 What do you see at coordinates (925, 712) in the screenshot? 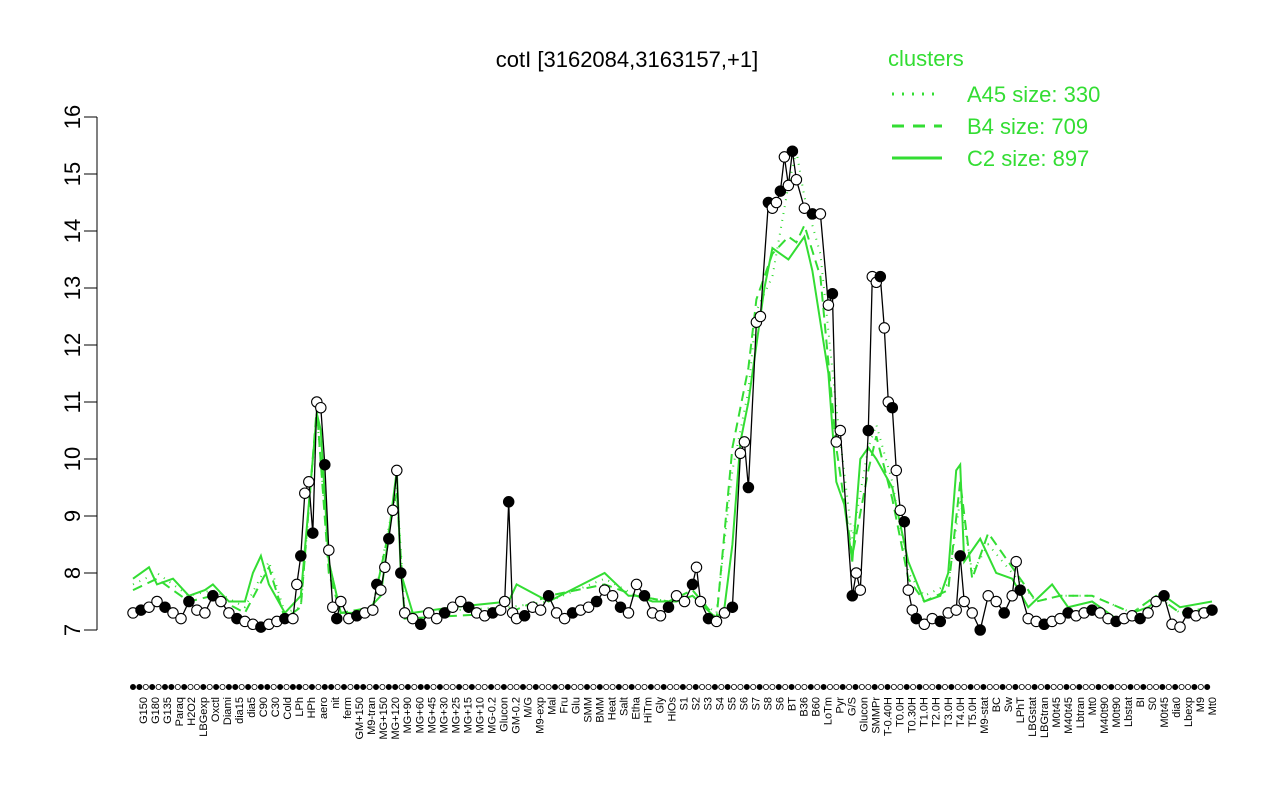
I see `x-tick-label: T1.0H` at bounding box center [925, 712].